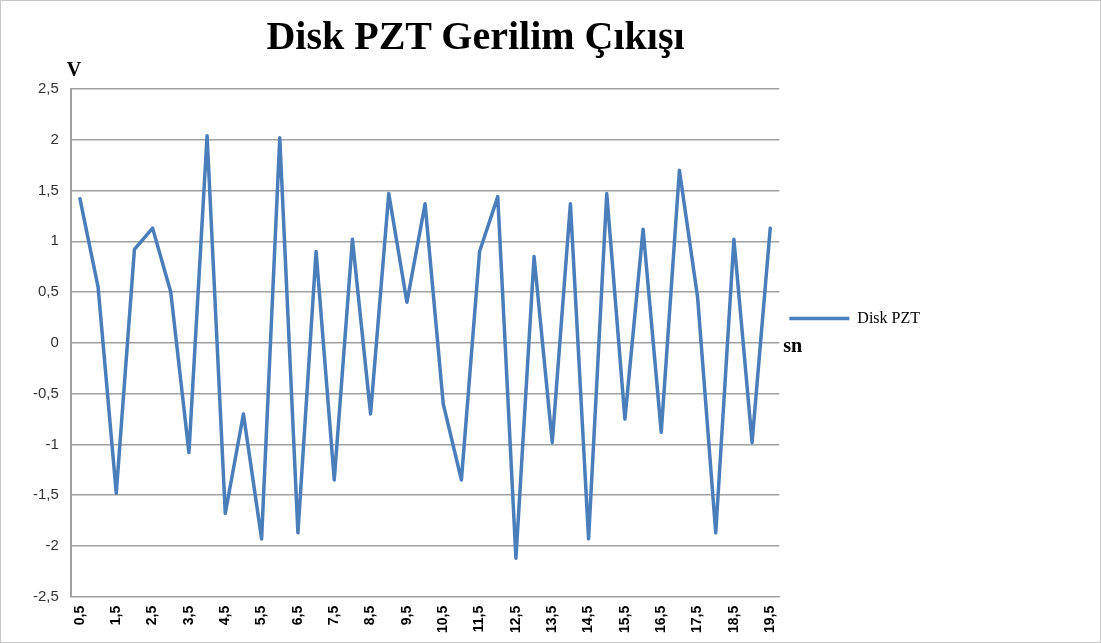 This screenshot has width=1101, height=643. Describe the element at coordinates (793, 345) in the screenshot. I see `x-axis-title: sn` at that location.